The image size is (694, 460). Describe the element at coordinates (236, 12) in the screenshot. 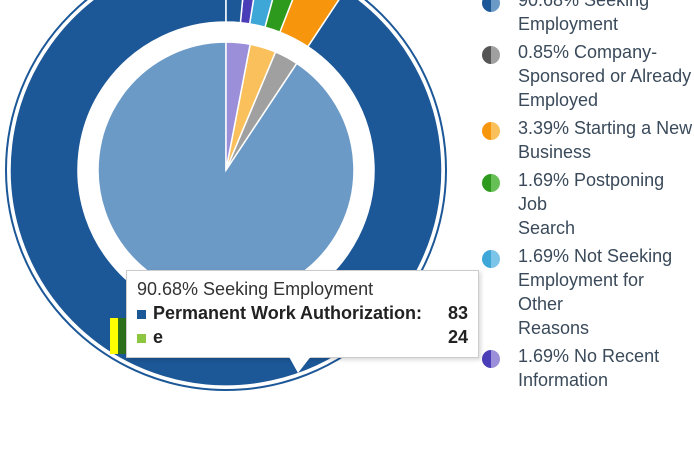

I see `slice-outer` at that location.